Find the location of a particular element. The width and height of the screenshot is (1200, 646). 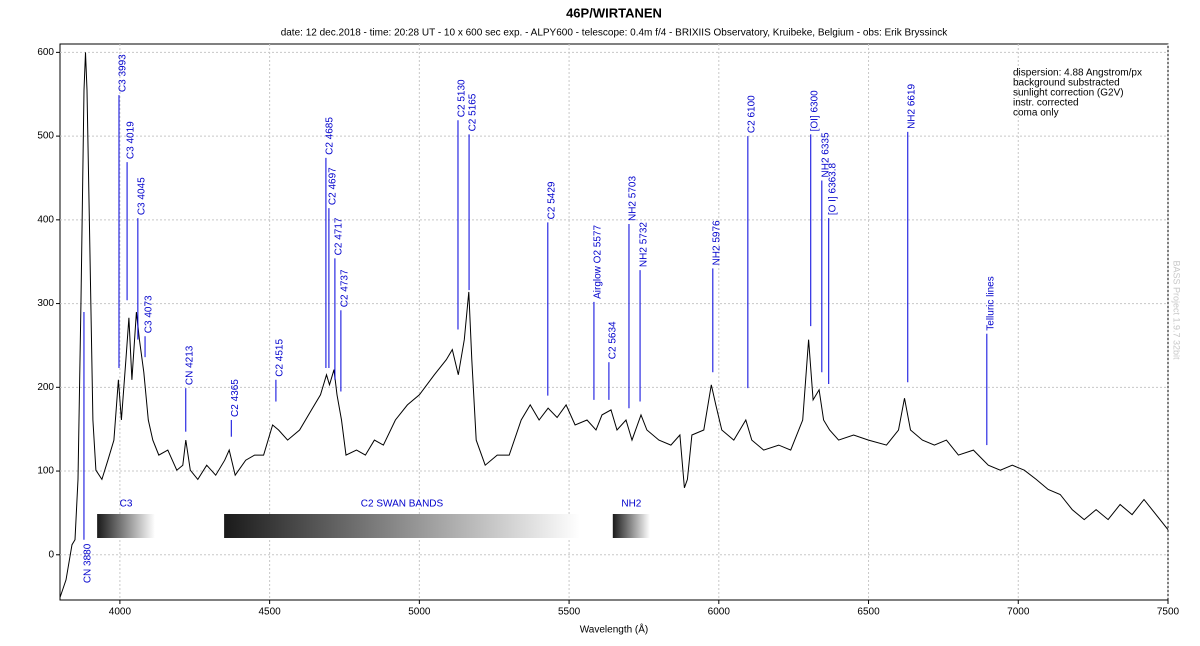

band-label: C3 is located at coordinates (126, 504).